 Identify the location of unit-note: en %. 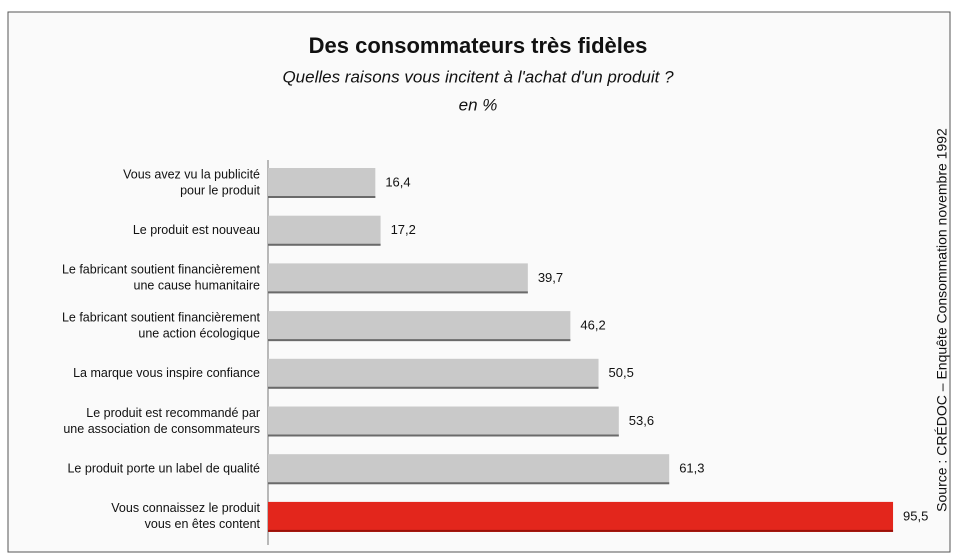
(478, 104).